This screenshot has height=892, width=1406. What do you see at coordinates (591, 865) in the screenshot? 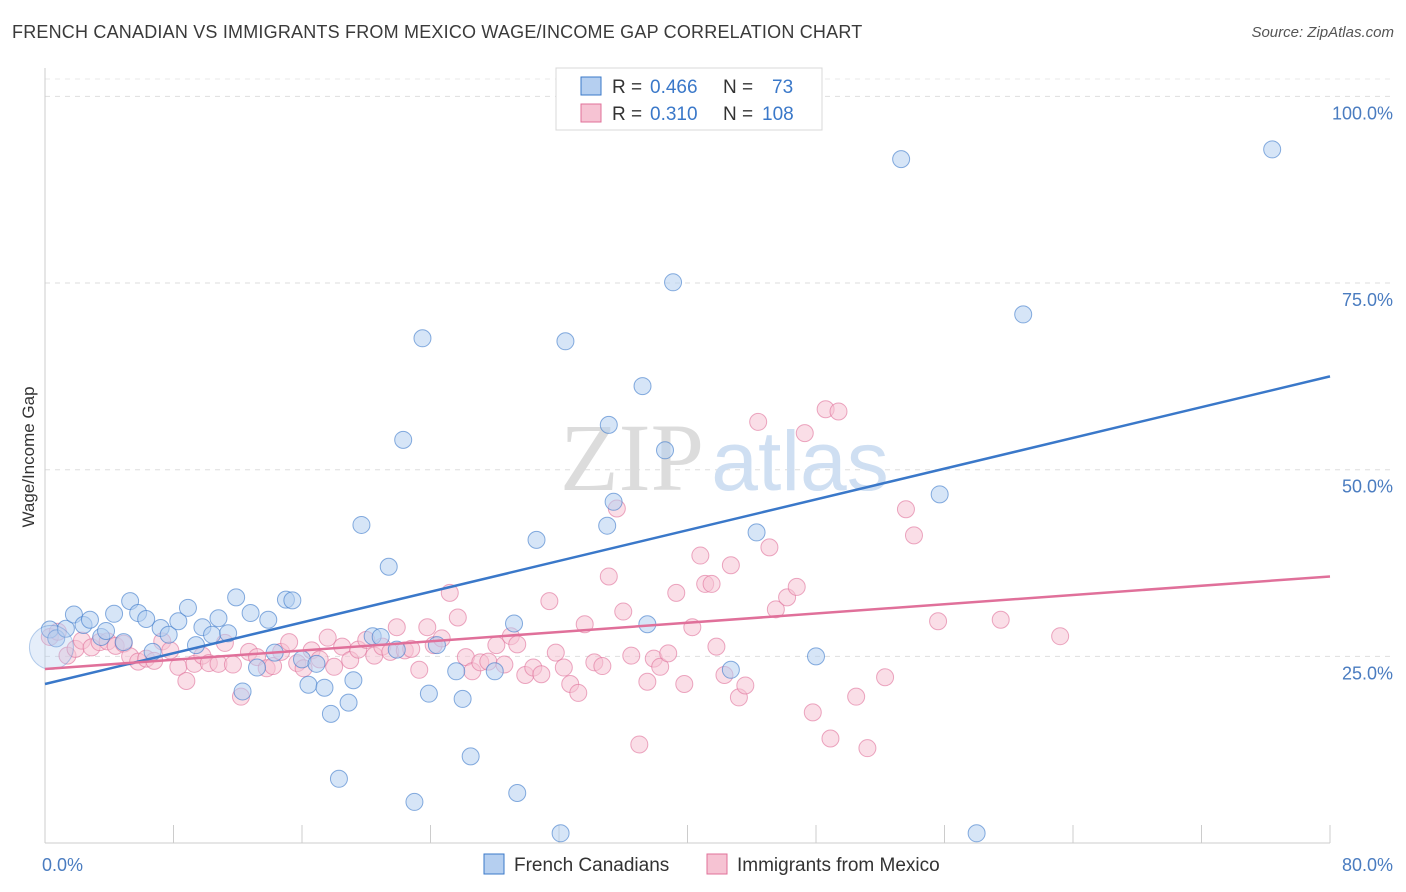
I see `bottom-legend-label: French Canadians` at bounding box center [591, 865].